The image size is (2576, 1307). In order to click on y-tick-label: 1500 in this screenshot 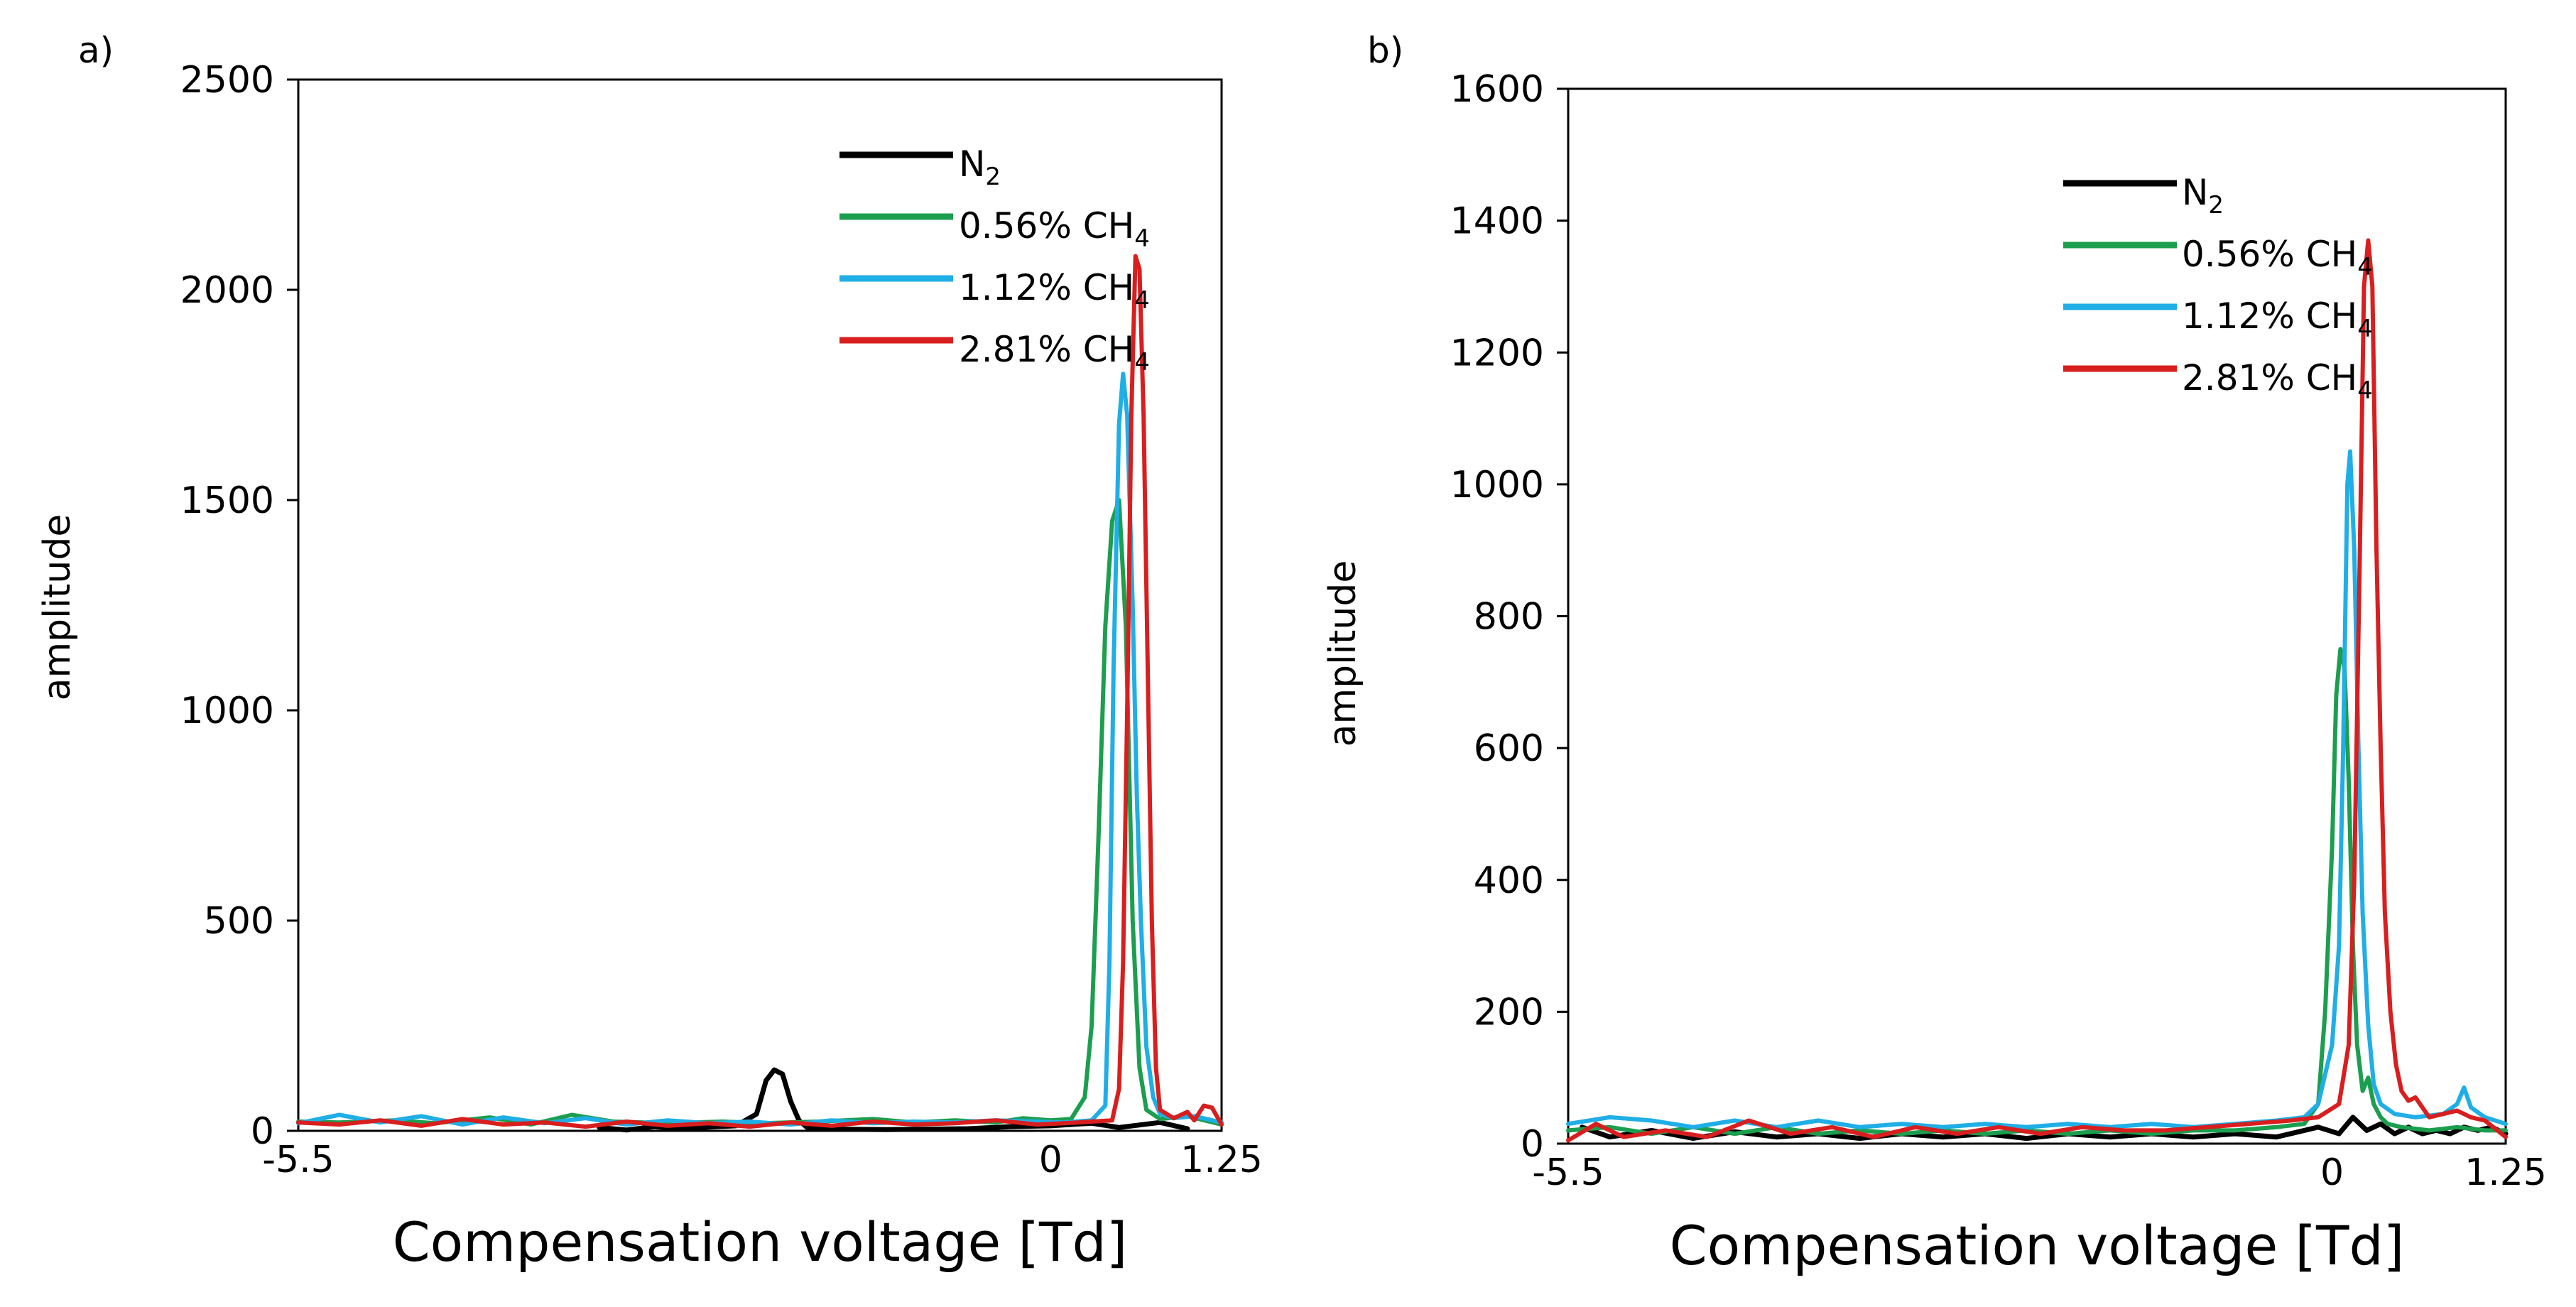, I will do `click(227, 501)`.